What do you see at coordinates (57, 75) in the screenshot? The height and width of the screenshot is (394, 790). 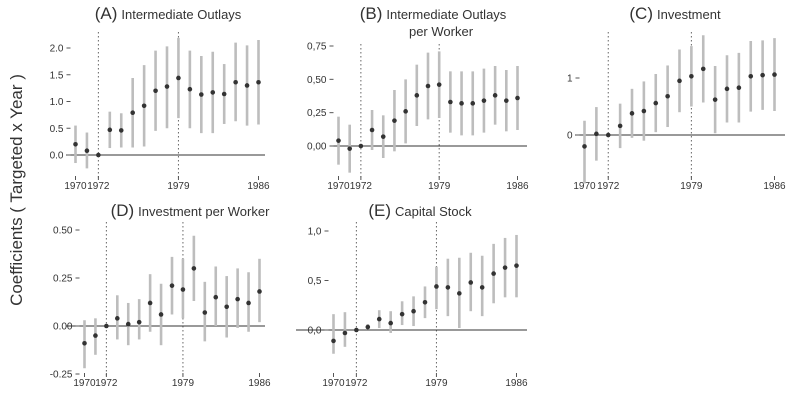 I see `y-tick-label: 1.5` at bounding box center [57, 75].